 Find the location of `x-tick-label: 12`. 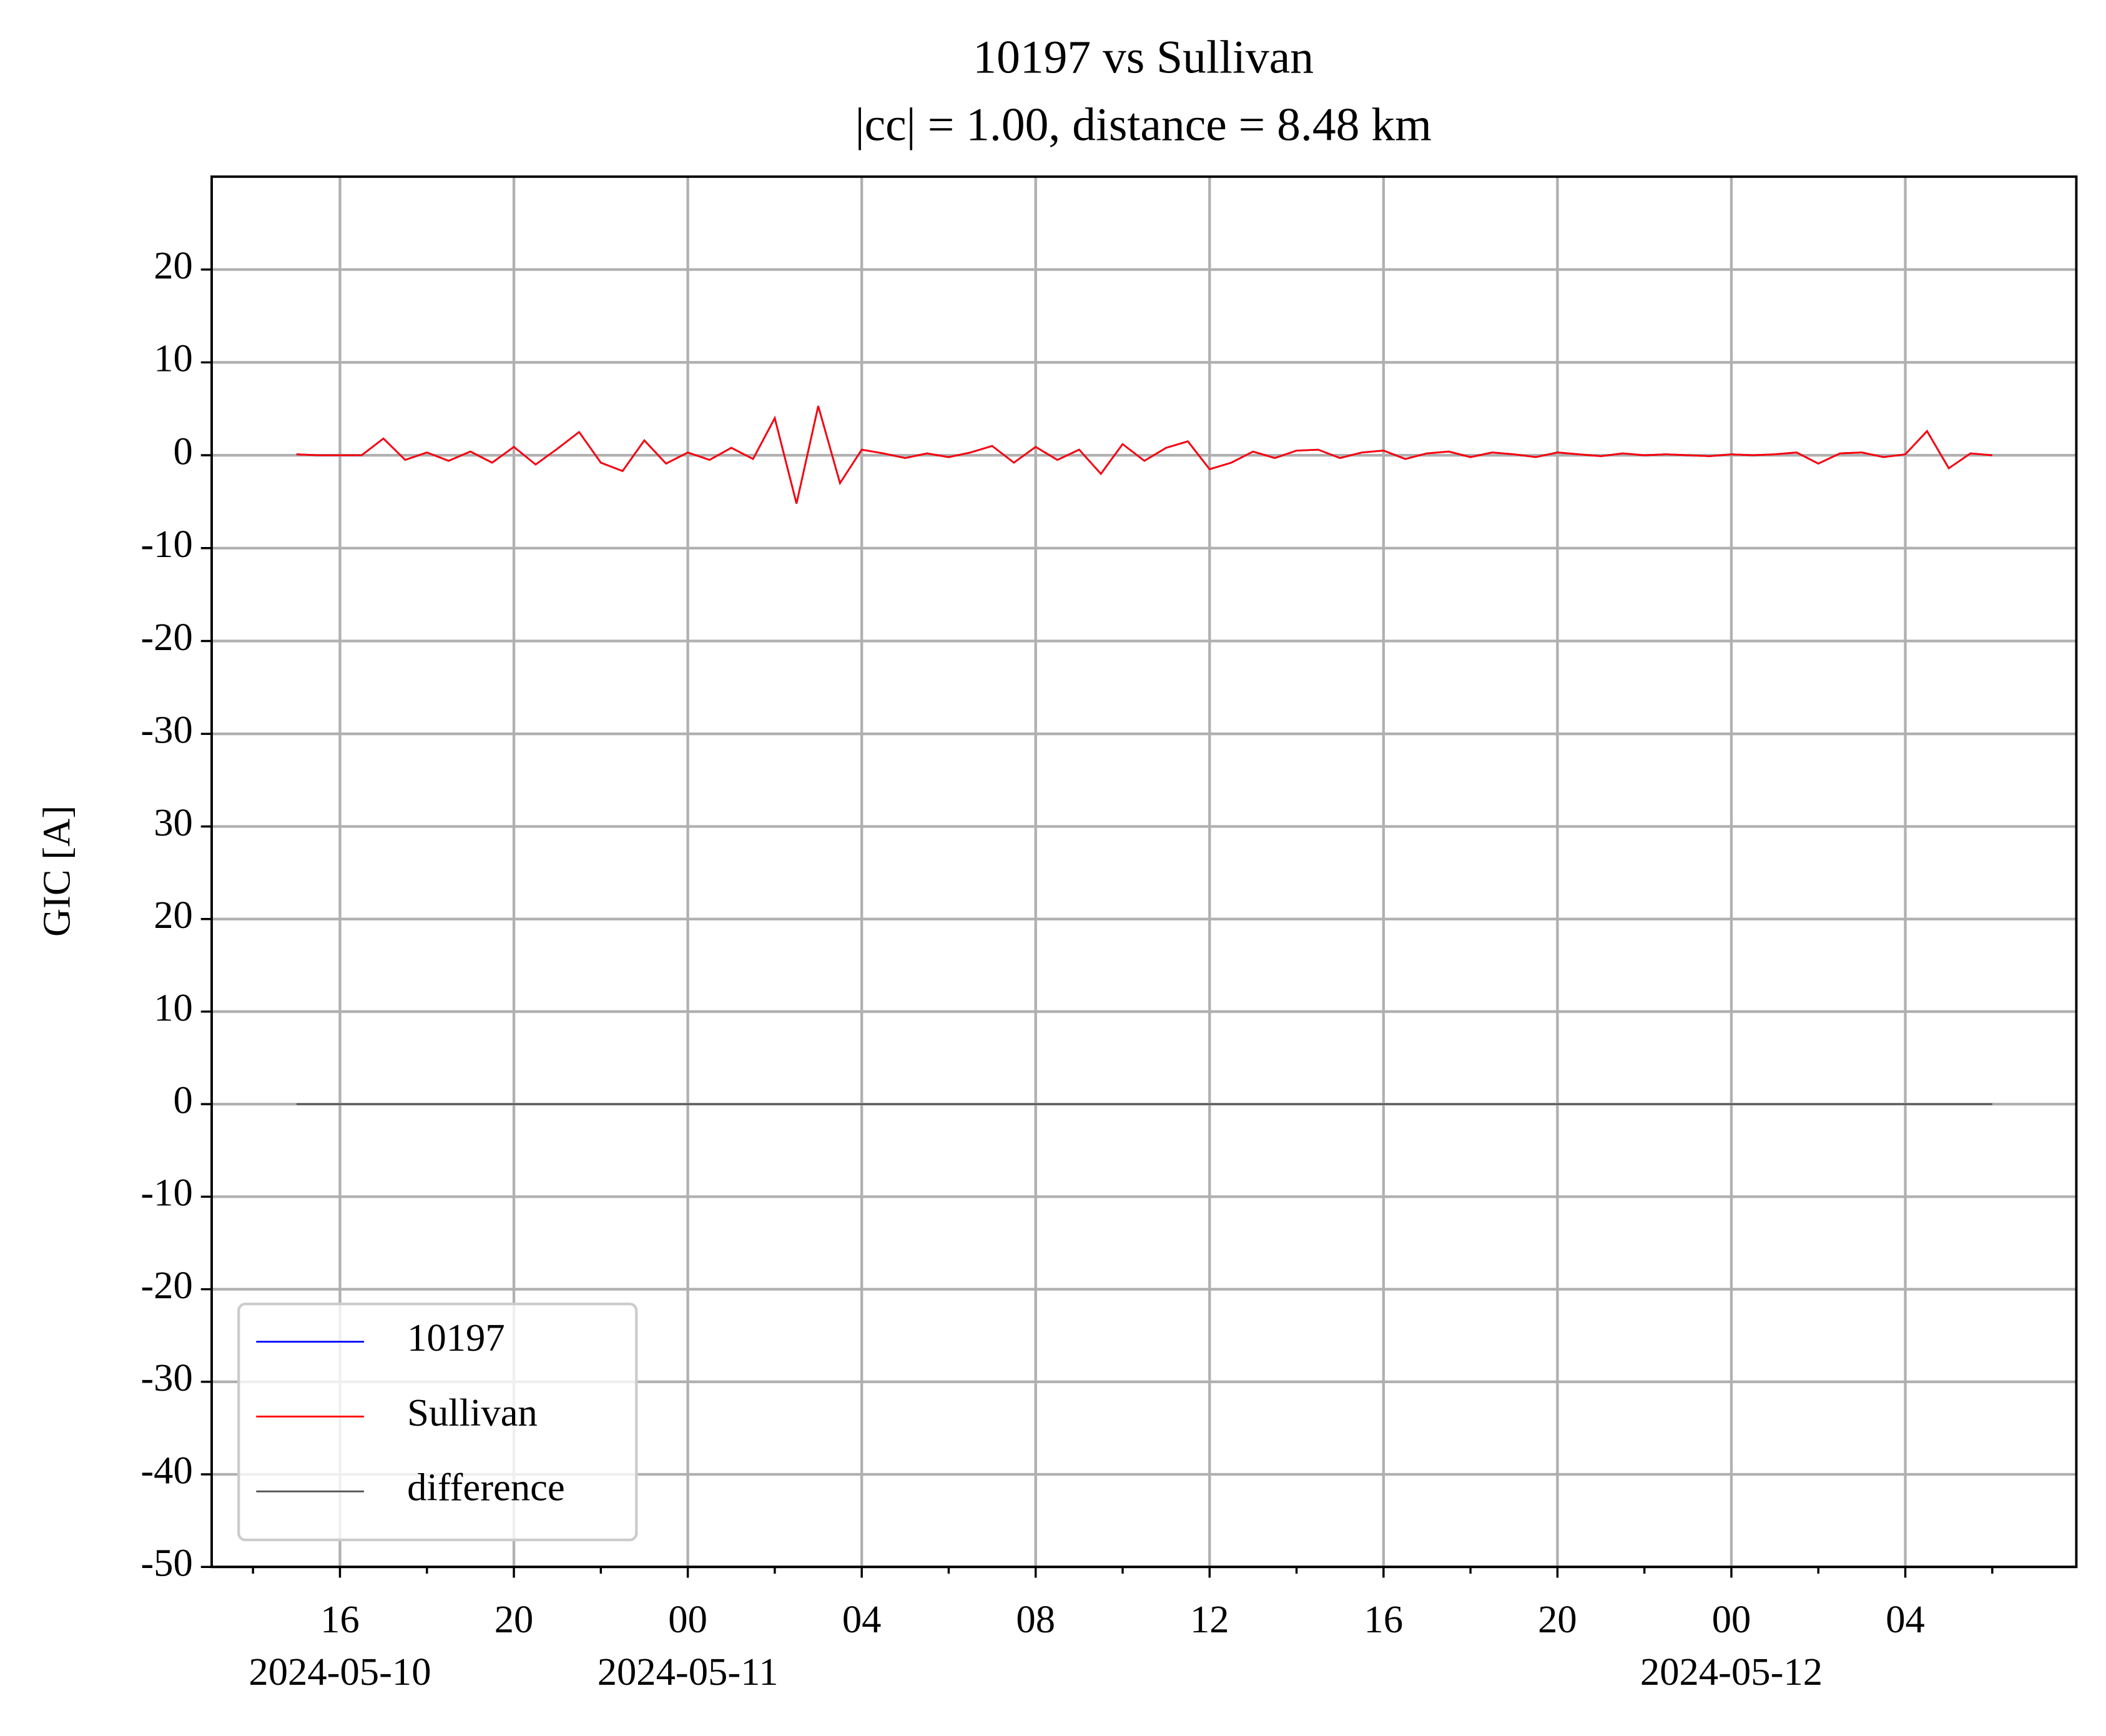

x-tick-label: 12 is located at coordinates (1209, 1619).